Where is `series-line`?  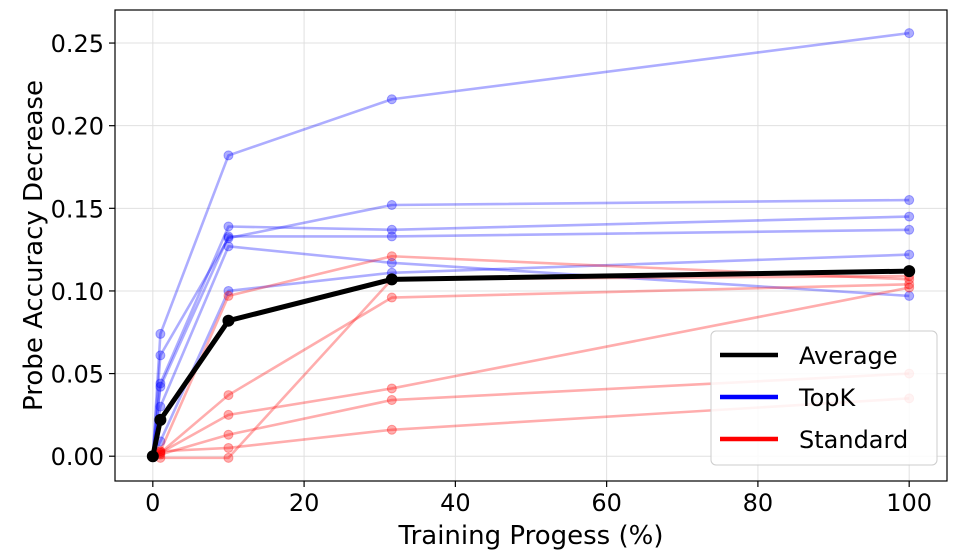
series-line is located at coordinates (531, 427).